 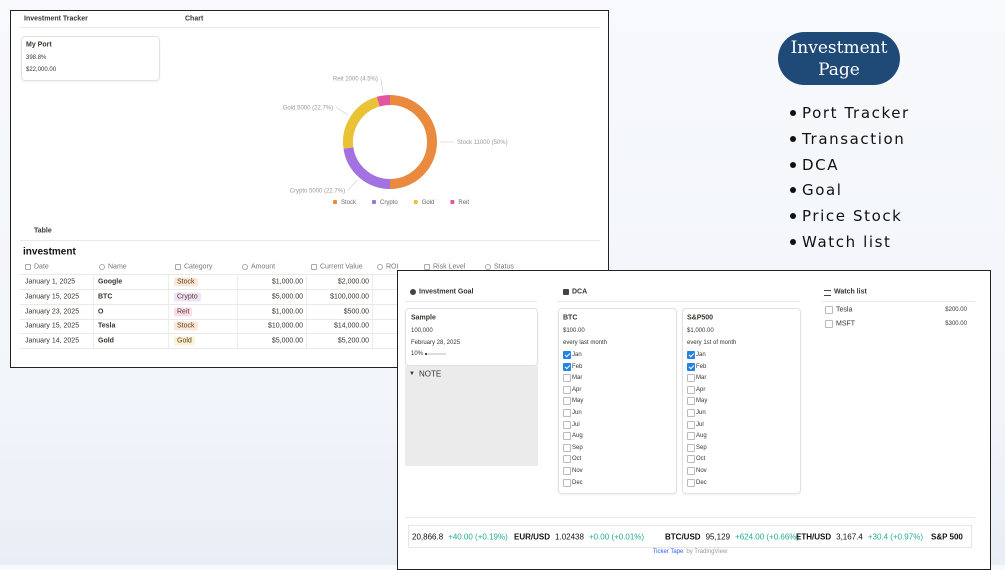 What do you see at coordinates (413, 292) in the screenshot?
I see `goal-icon` at bounding box center [413, 292].